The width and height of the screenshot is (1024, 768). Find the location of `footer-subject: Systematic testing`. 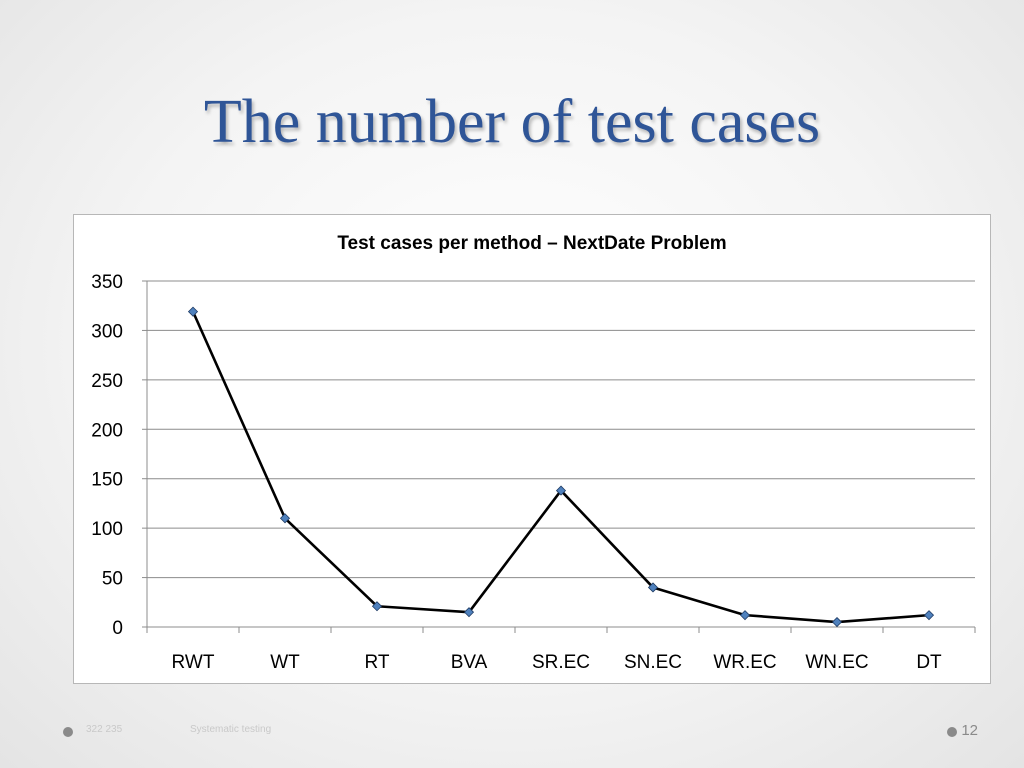

footer-subject: Systematic testing is located at coordinates (231, 729).